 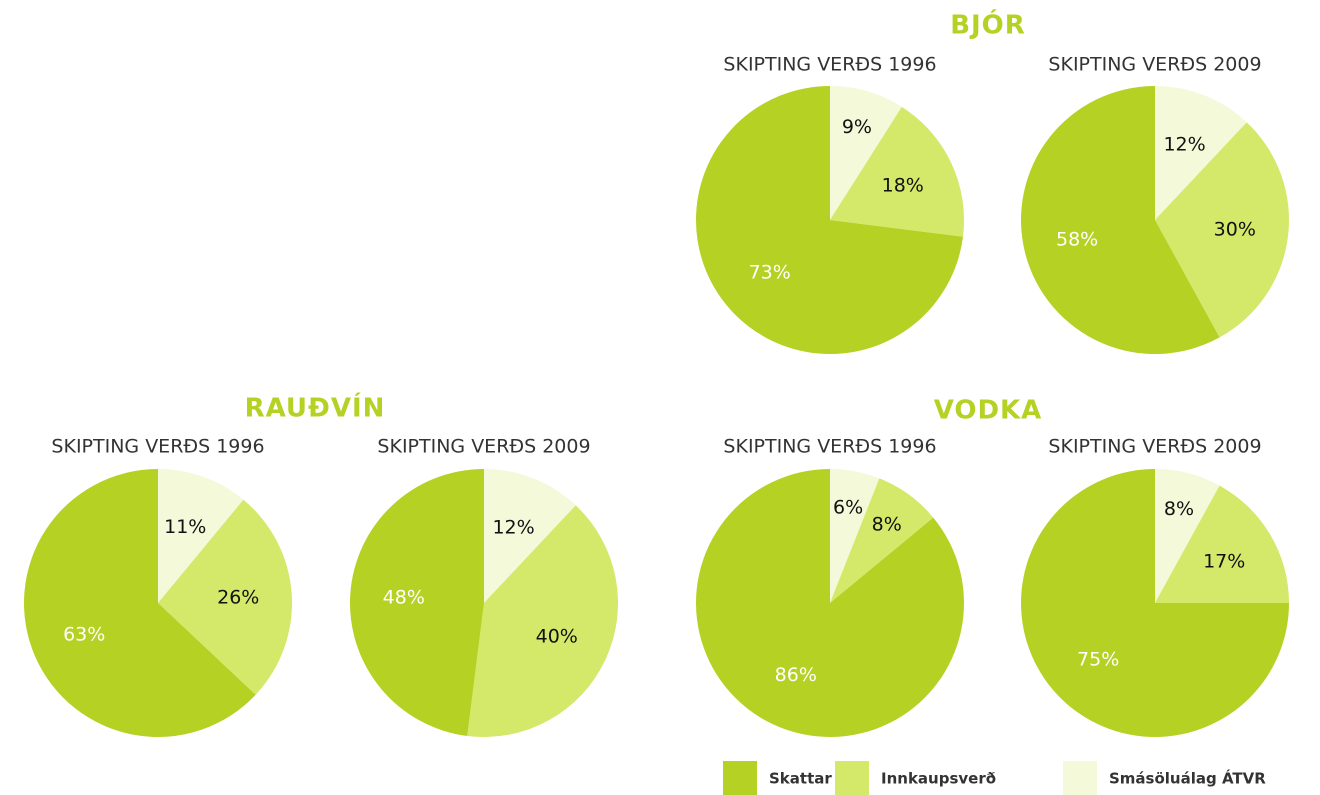 I want to click on data-label: 26%, so click(x=238, y=597).